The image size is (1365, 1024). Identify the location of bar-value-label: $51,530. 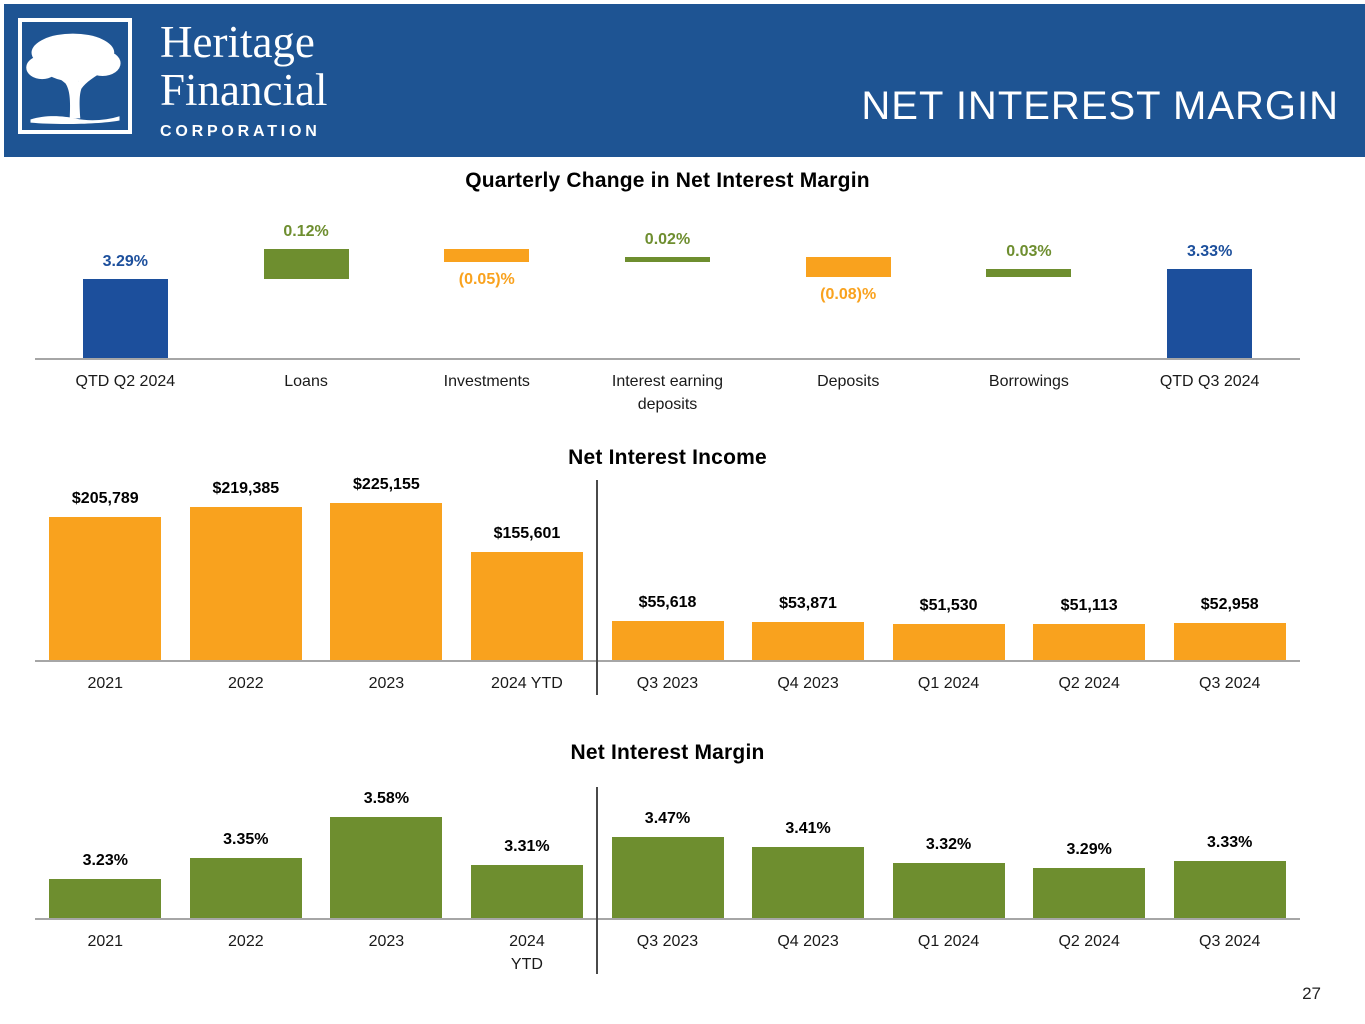
(948, 606).